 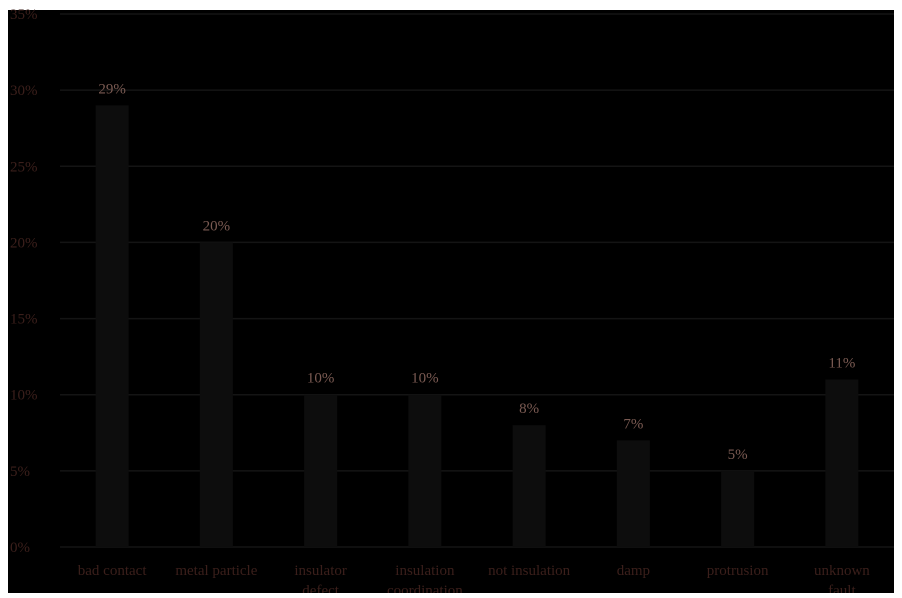 I want to click on bar-value-label: 8%, so click(x=529, y=409).